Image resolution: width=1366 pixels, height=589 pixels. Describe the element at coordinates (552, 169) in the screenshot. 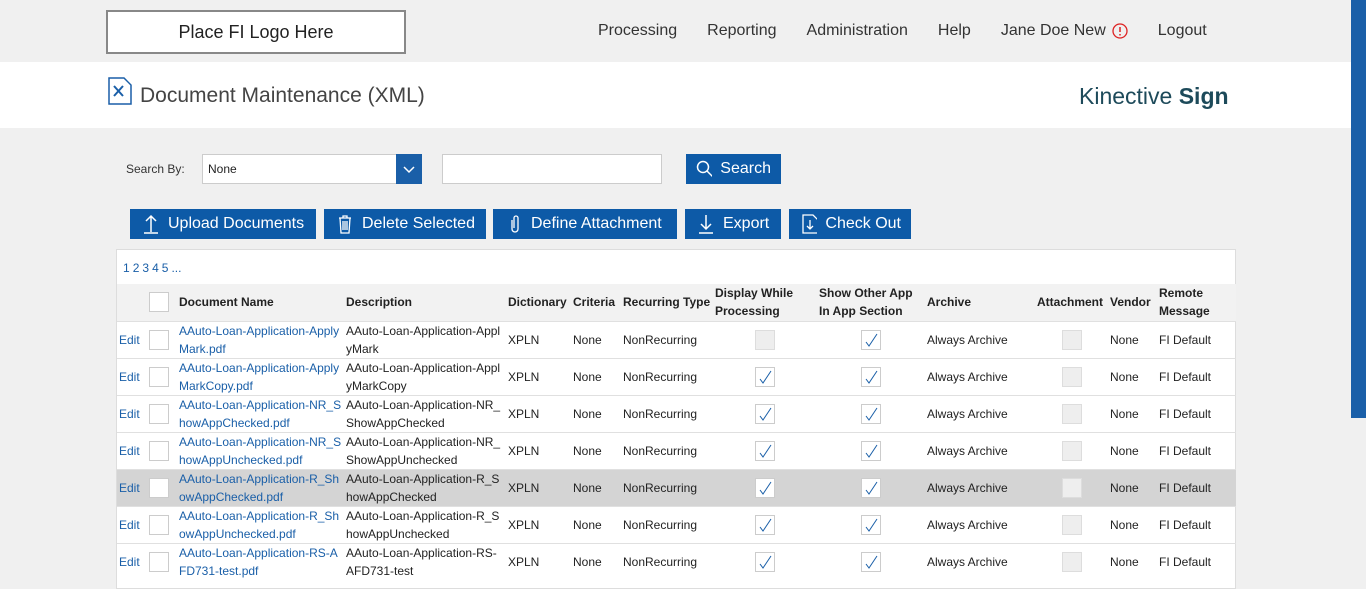

I see `search-input` at that location.